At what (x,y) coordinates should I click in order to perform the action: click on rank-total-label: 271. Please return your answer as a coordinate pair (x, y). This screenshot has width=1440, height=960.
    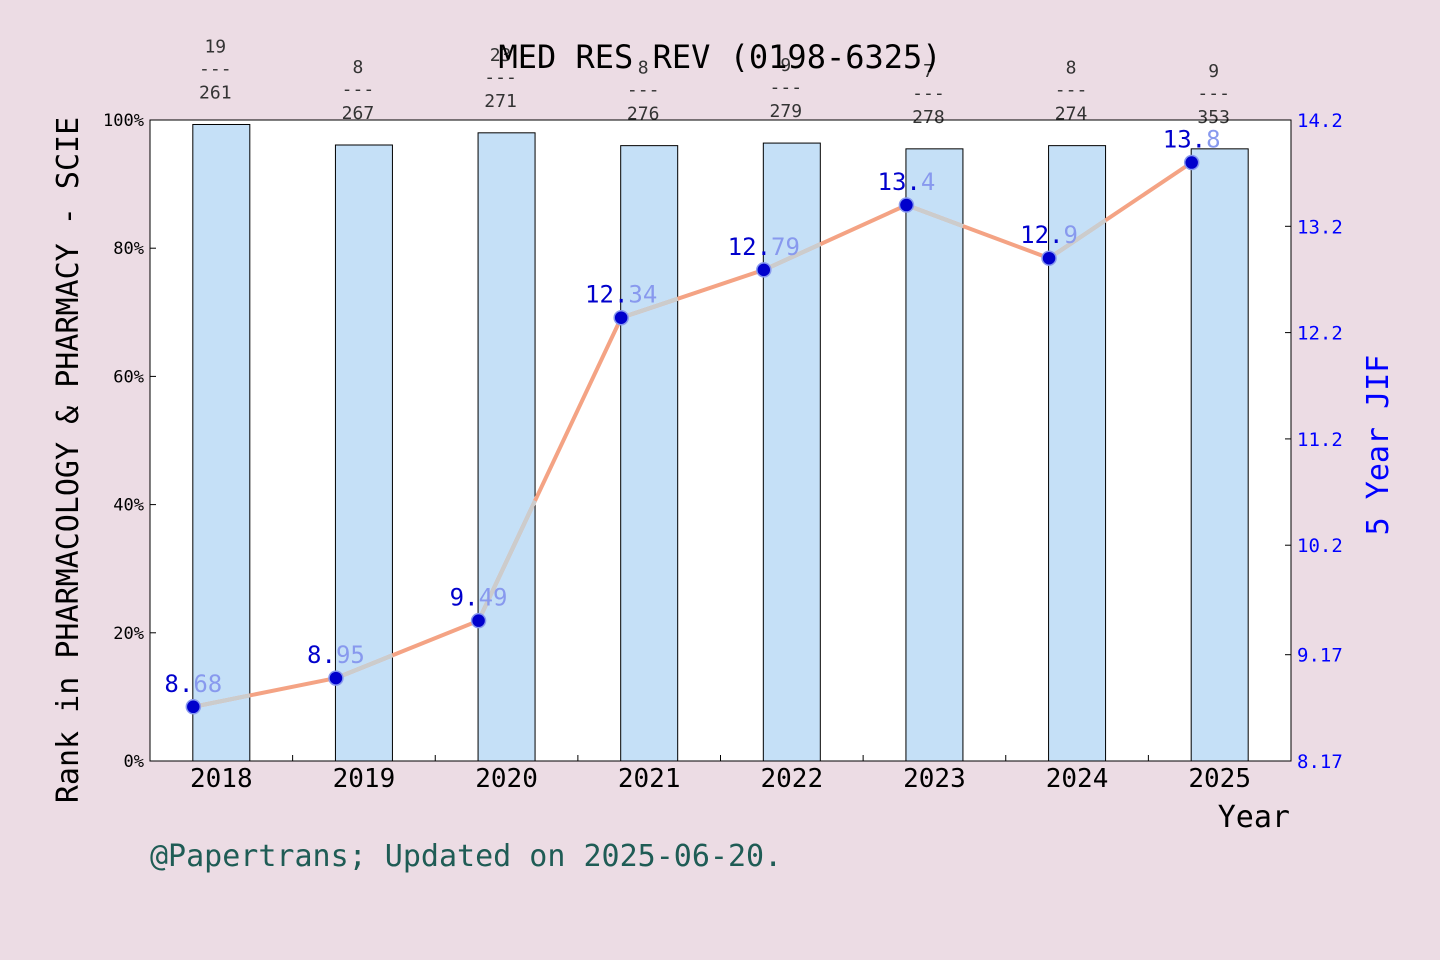
    Looking at the image, I should click on (500, 101).